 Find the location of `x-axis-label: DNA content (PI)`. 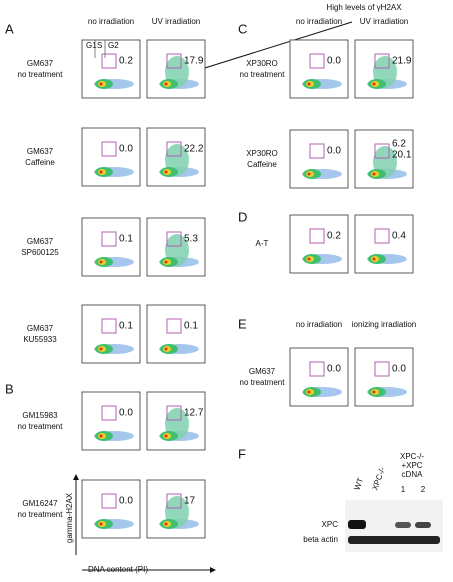

x-axis-label: DNA content (PI) is located at coordinates (118, 569).